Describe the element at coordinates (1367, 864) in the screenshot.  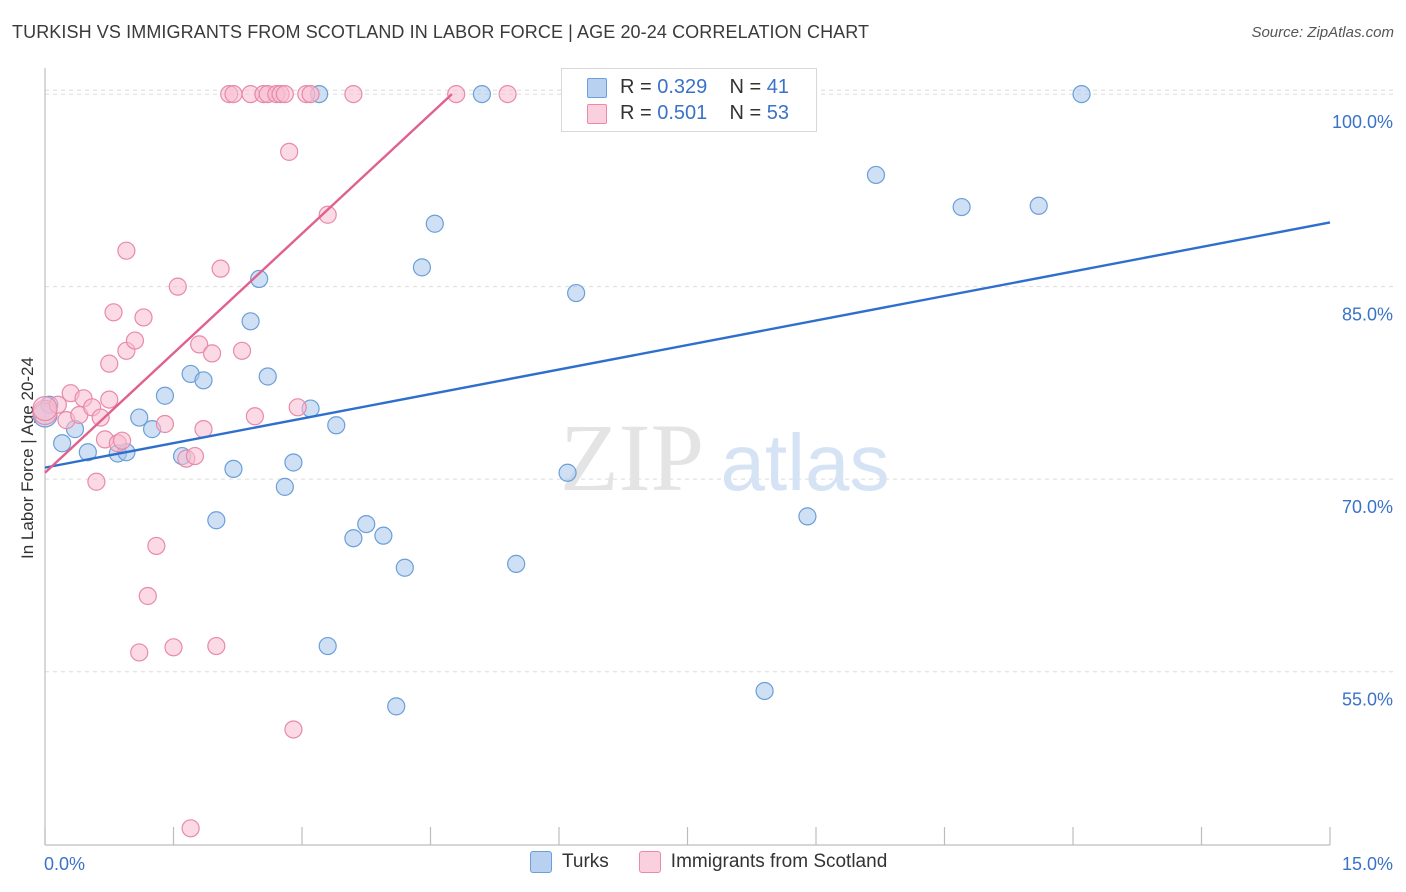
I see `x-tick-label: 15.0%` at that location.